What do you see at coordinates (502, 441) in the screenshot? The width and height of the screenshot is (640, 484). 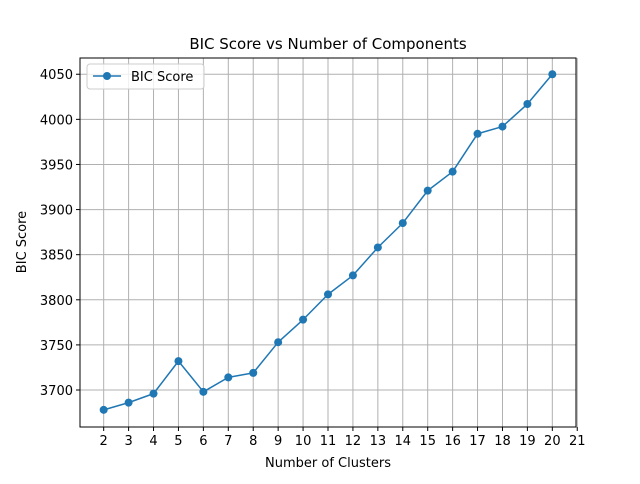 I see `x-tick-label: 18` at bounding box center [502, 441].